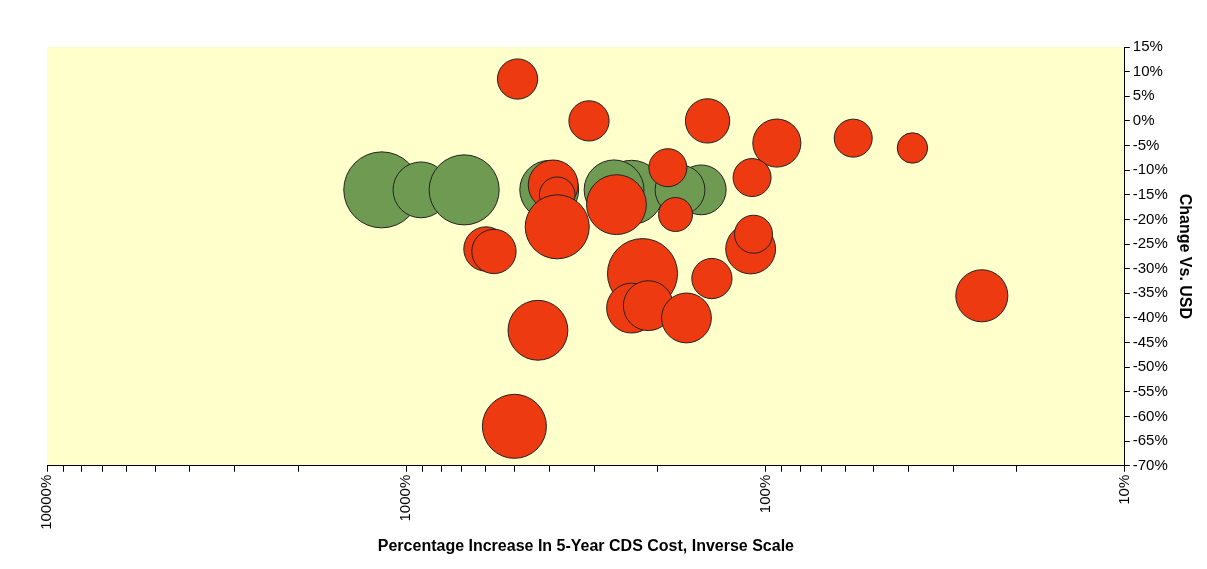 The image size is (1207, 569). I want to click on y-tick-label: -25%, so click(1150, 243).